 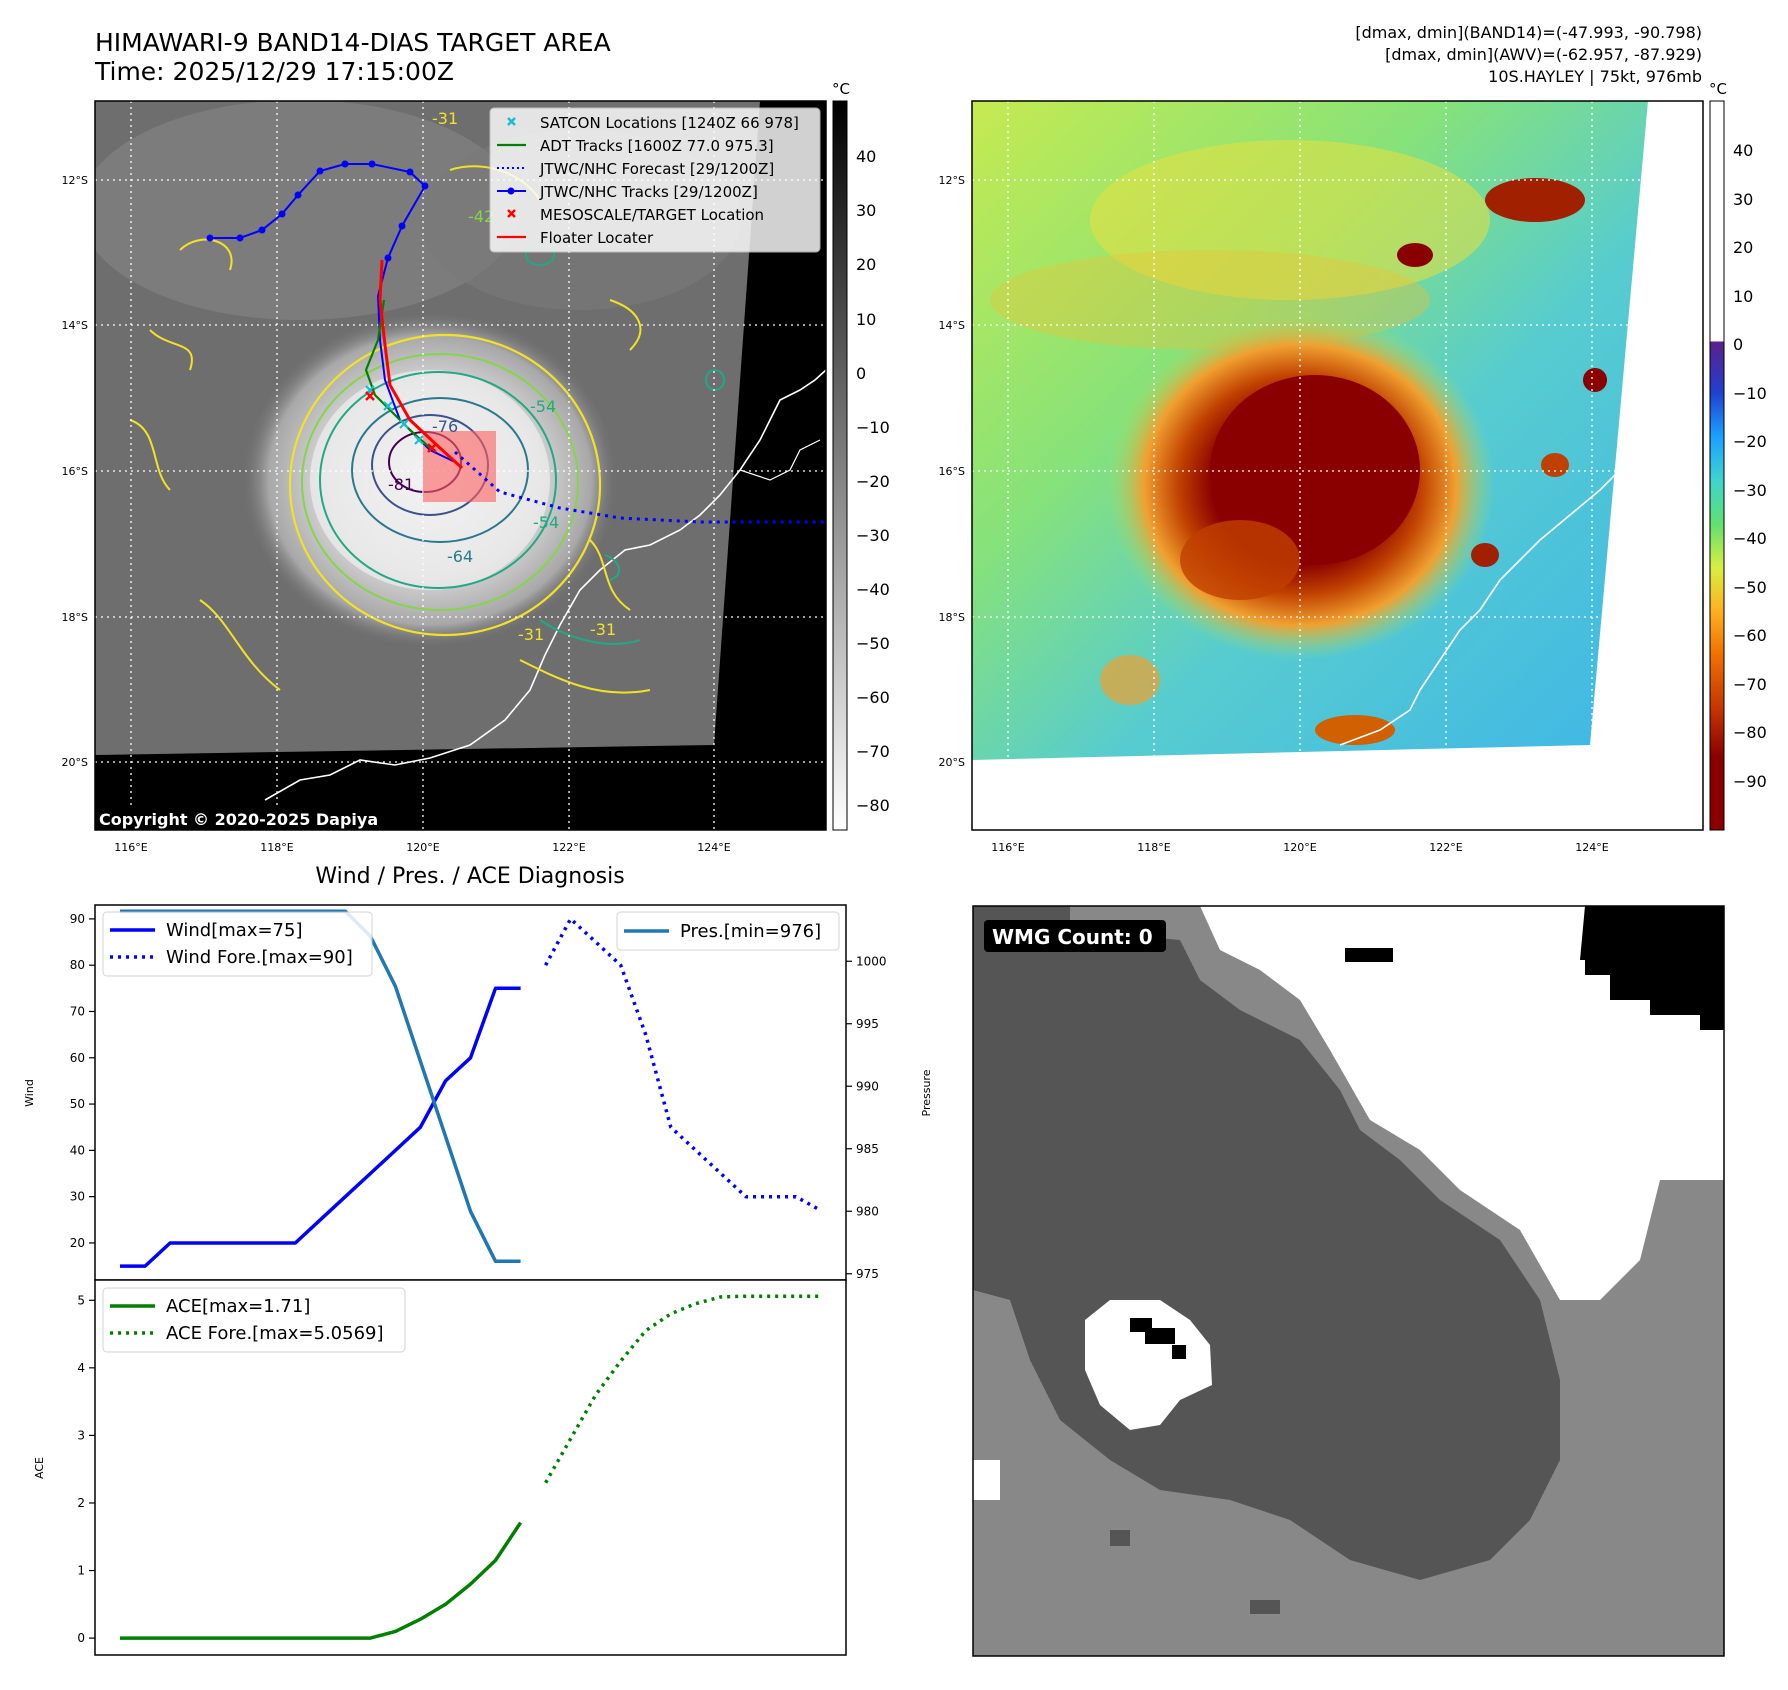 I want to click on floater-track, so click(x=421, y=364).